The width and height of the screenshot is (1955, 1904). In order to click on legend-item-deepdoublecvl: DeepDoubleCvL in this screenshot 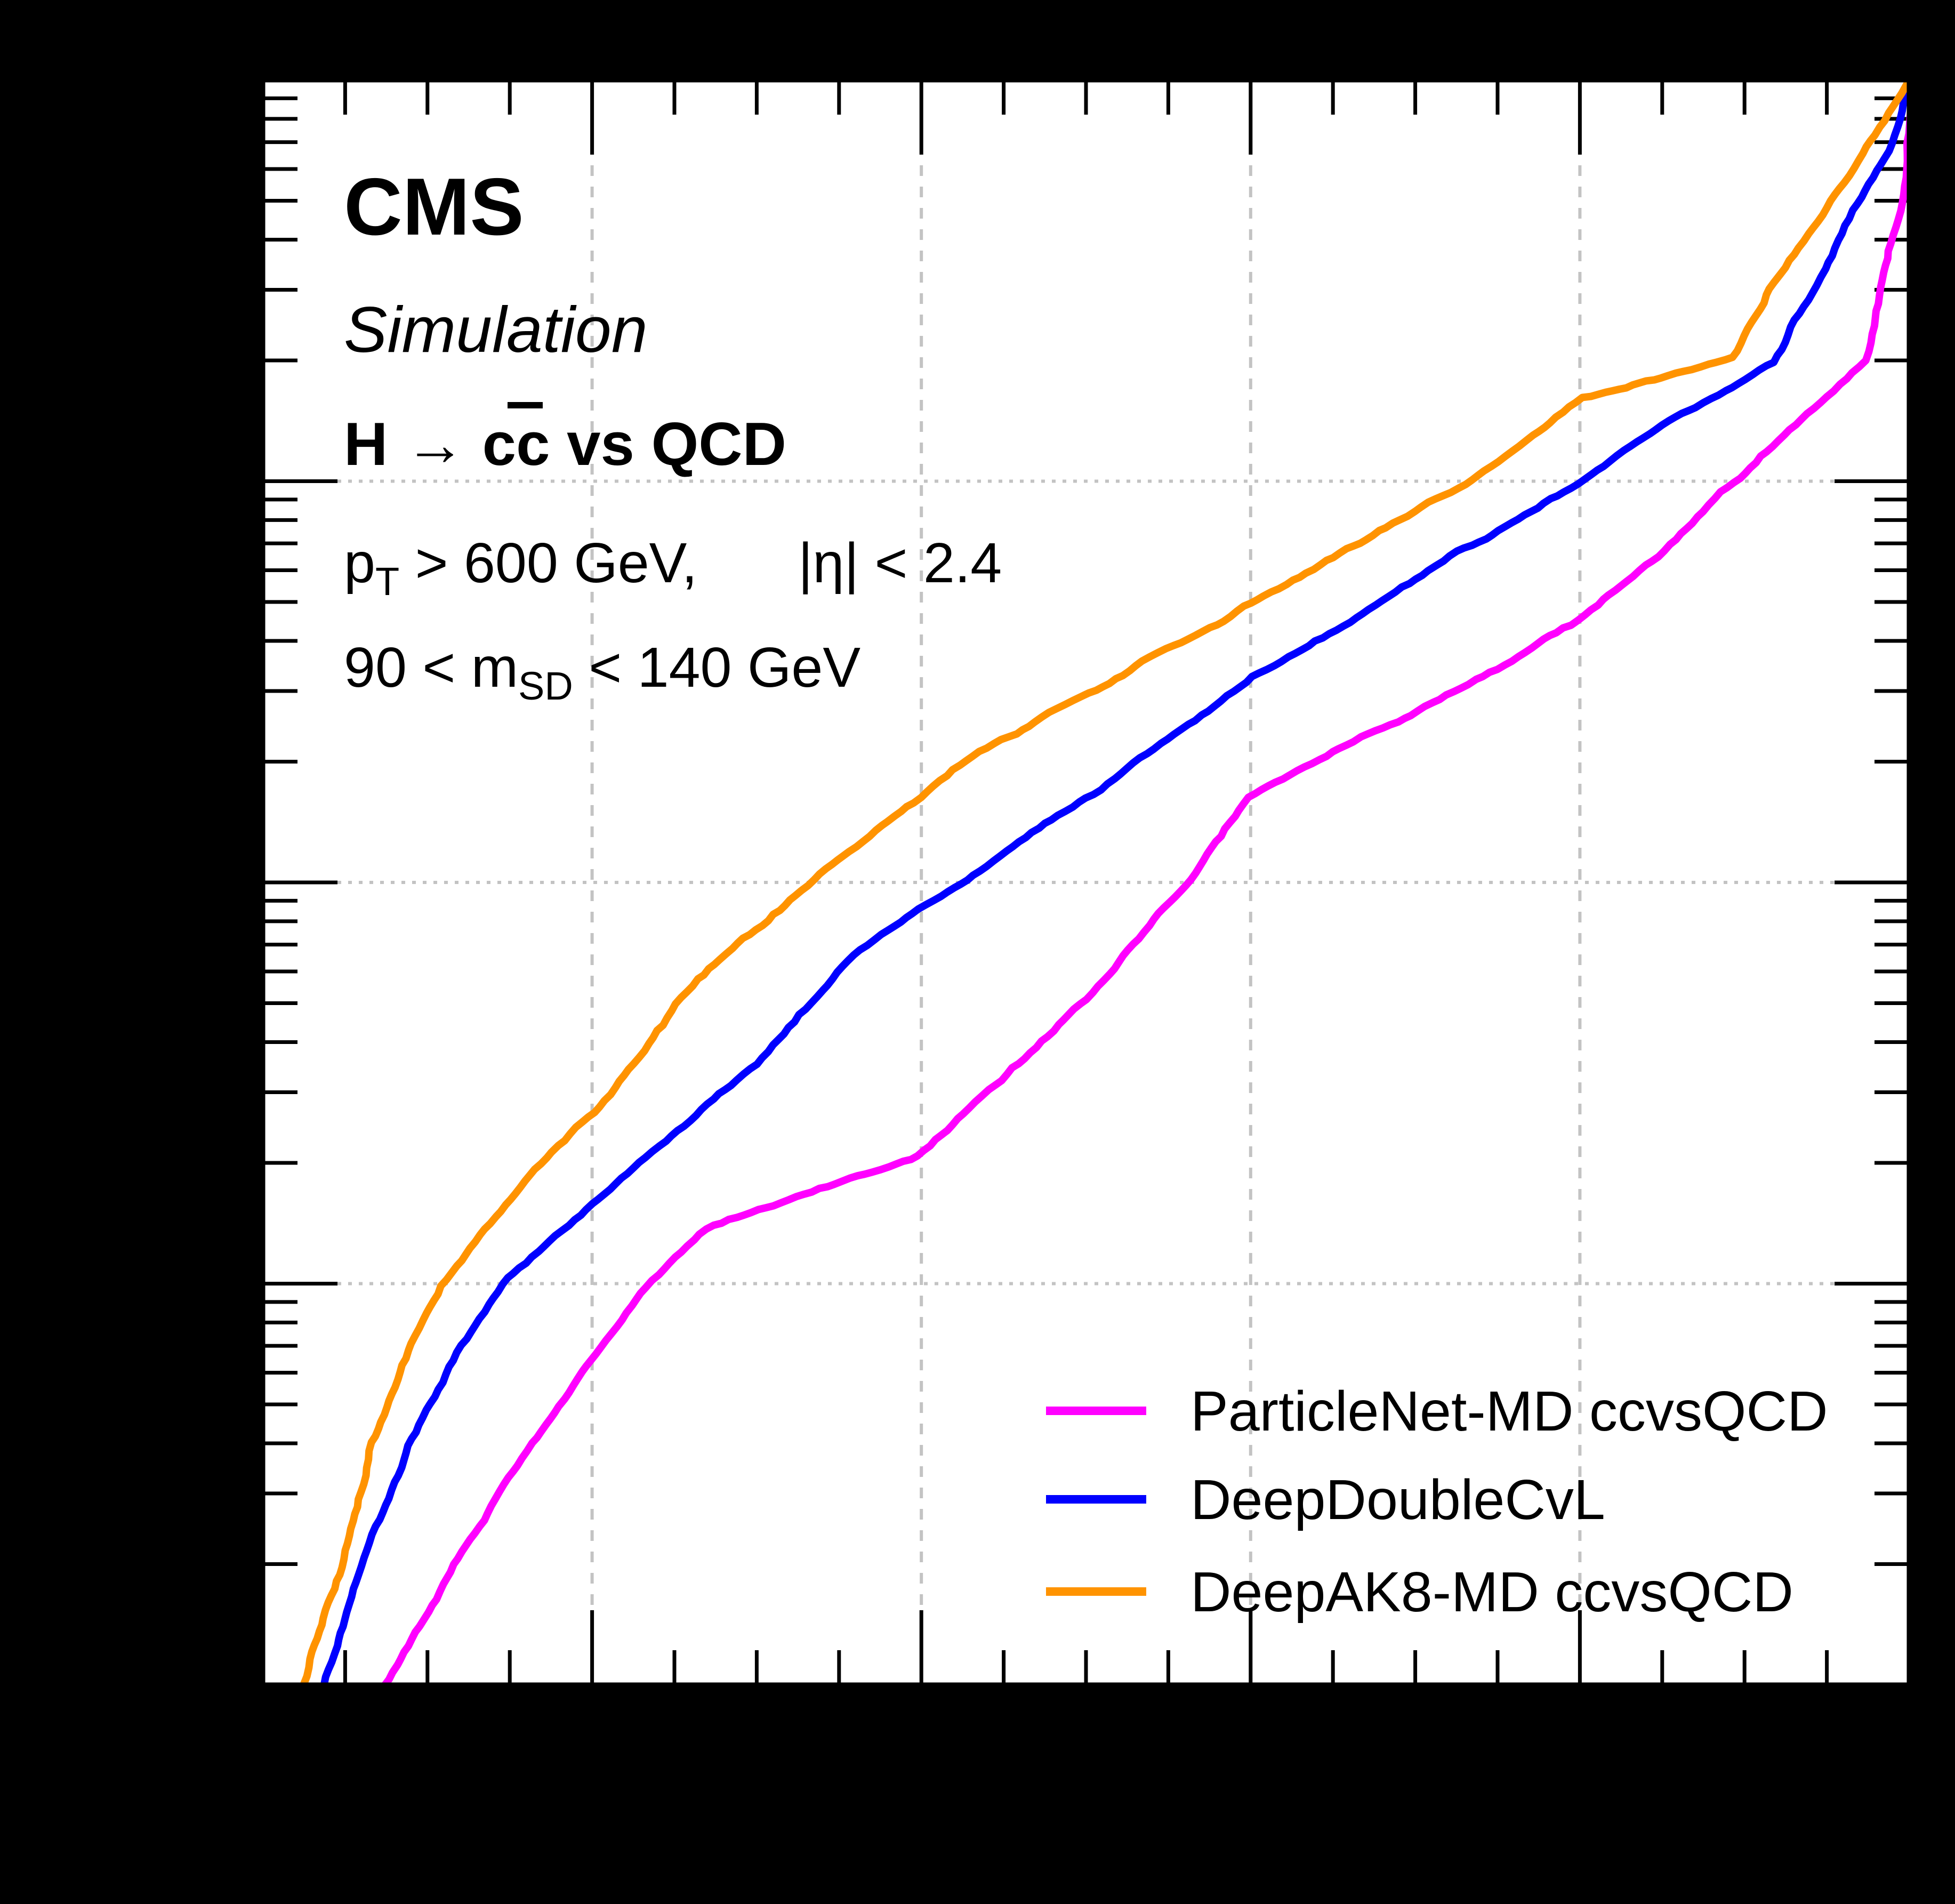, I will do `click(1325, 1499)`.